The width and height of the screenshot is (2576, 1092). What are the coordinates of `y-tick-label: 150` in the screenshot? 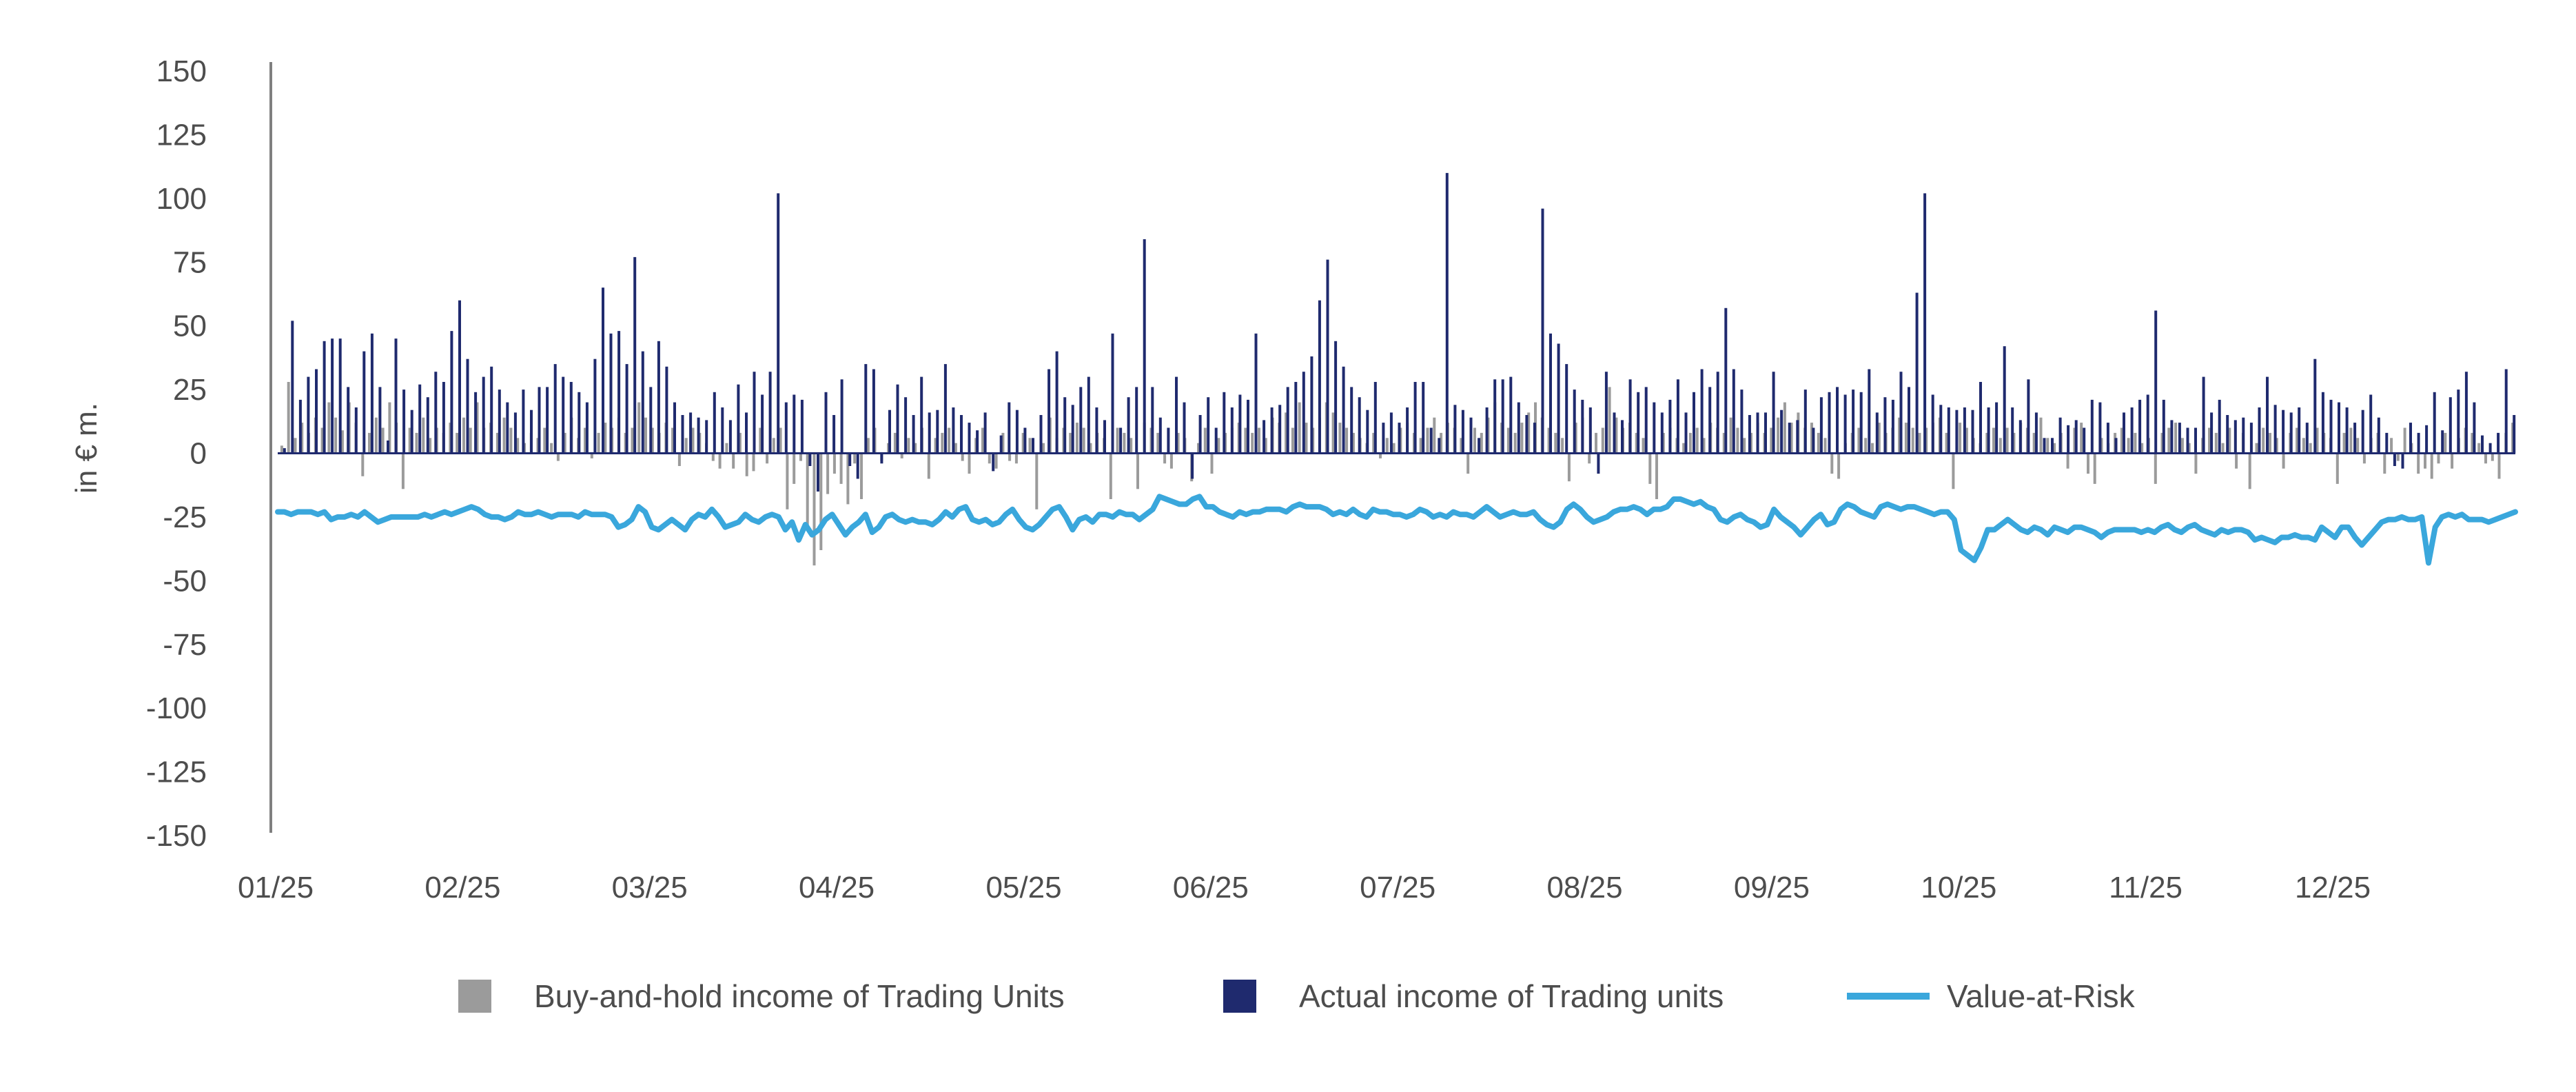 It's located at (181, 71).